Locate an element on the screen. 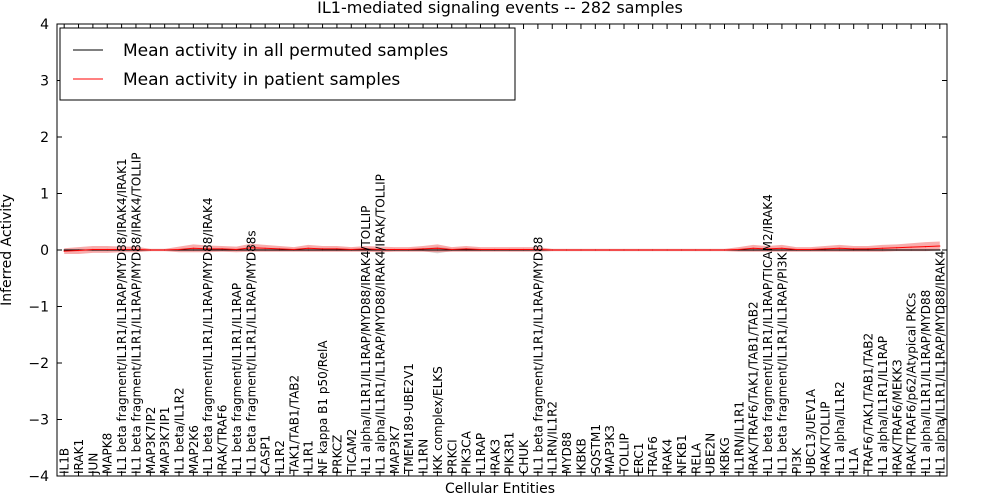  y-tick-label: 3 is located at coordinates (44, 82).